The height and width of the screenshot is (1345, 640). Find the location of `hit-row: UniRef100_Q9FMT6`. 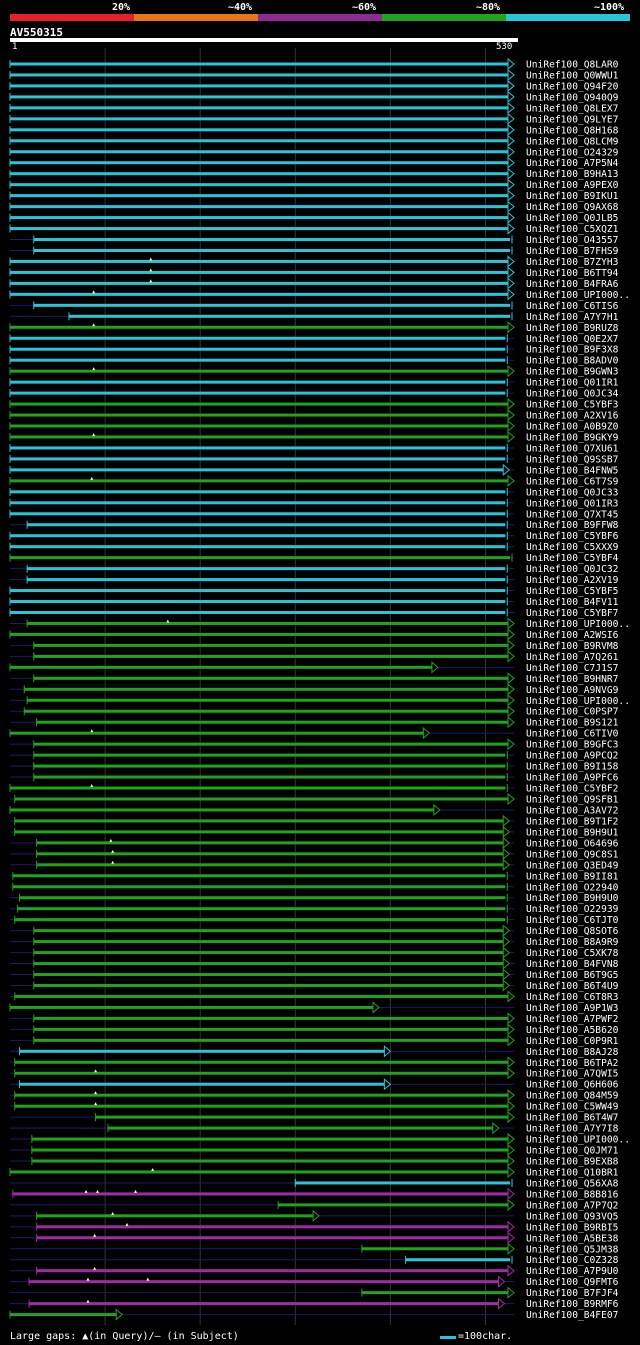

hit-row: UniRef100_Q9FMT6 is located at coordinates (314, 1281).